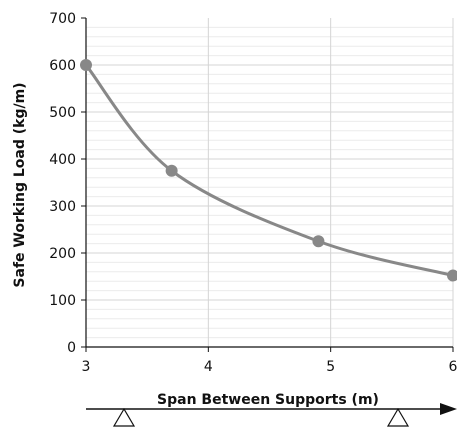 This screenshot has width=457, height=430. I want to click on x-tick-label: 6, so click(453, 367).